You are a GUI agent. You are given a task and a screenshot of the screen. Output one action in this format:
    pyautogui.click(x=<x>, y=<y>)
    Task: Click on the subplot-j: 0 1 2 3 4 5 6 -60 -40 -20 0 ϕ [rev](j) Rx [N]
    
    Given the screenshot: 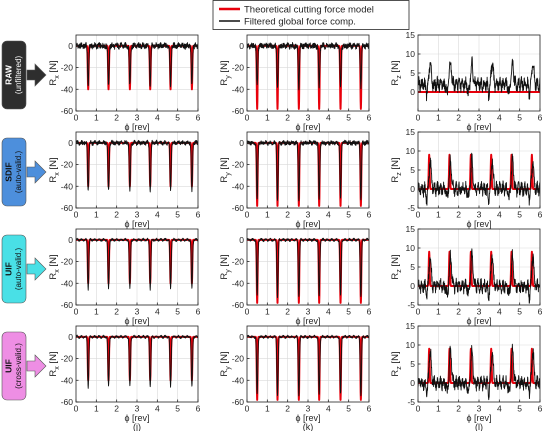 What is the action you would take?
    pyautogui.click(x=124, y=378)
    